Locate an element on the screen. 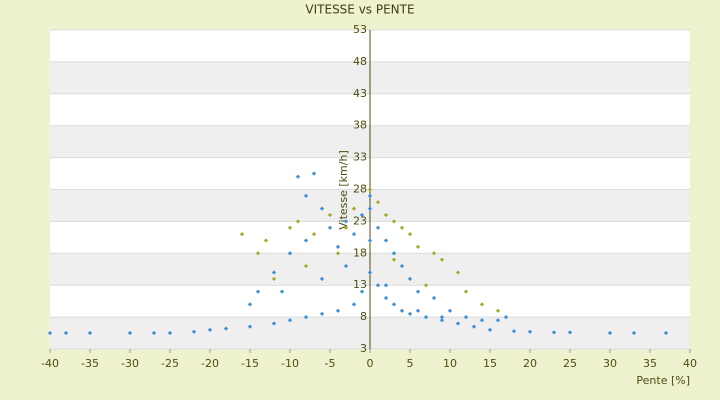  x-tick-label: -10 is located at coordinates (290, 363).